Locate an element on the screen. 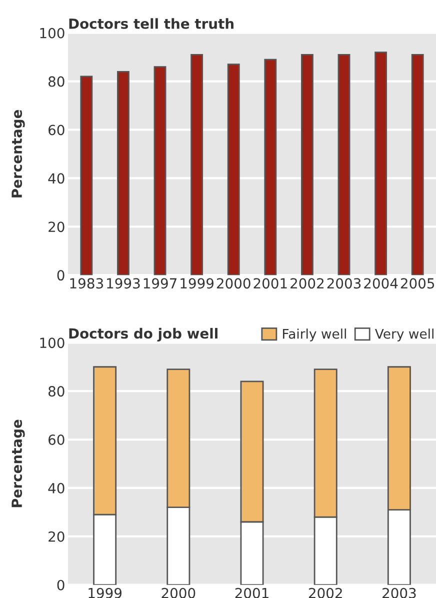  legend-label: Very well is located at coordinates (404, 335).